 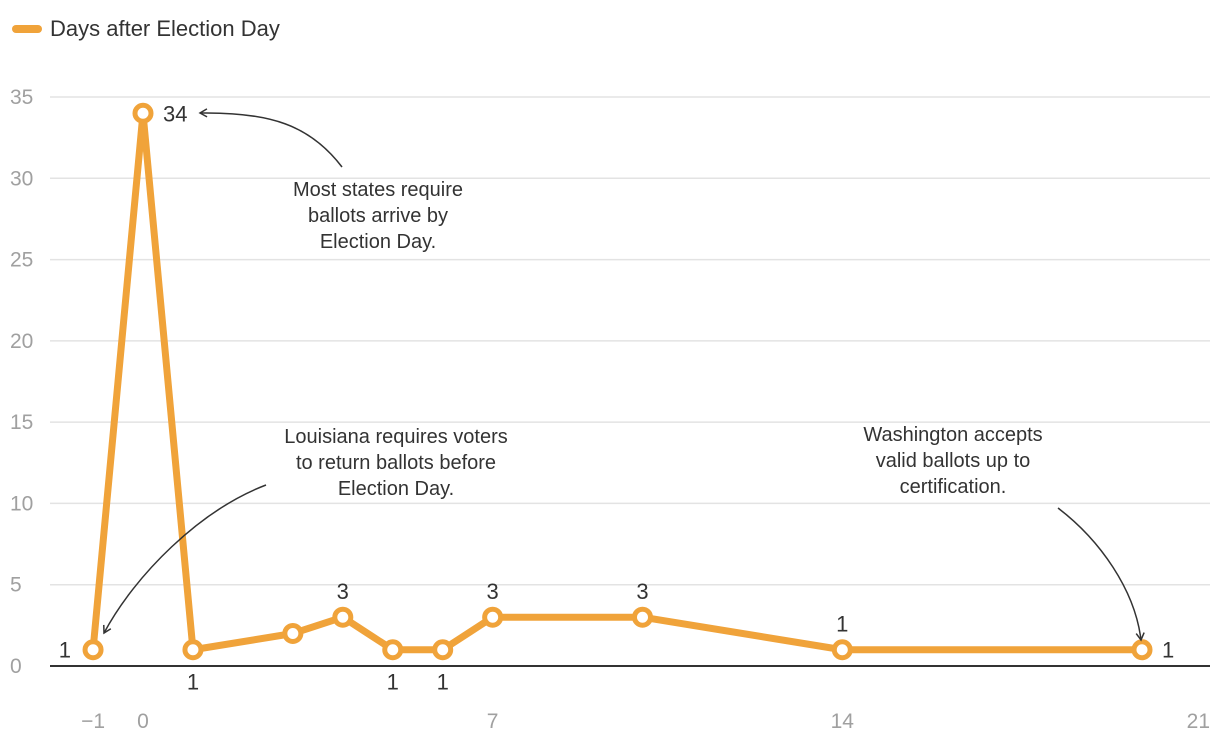 What do you see at coordinates (378, 216) in the screenshot?
I see `annotation-text: ballots arrive by` at bounding box center [378, 216].